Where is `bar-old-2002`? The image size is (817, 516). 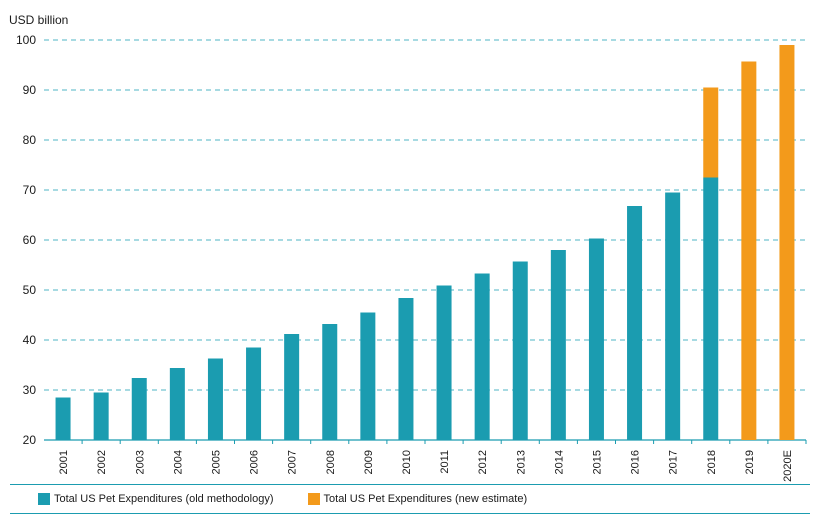
bar-old-2002 is located at coordinates (101, 416).